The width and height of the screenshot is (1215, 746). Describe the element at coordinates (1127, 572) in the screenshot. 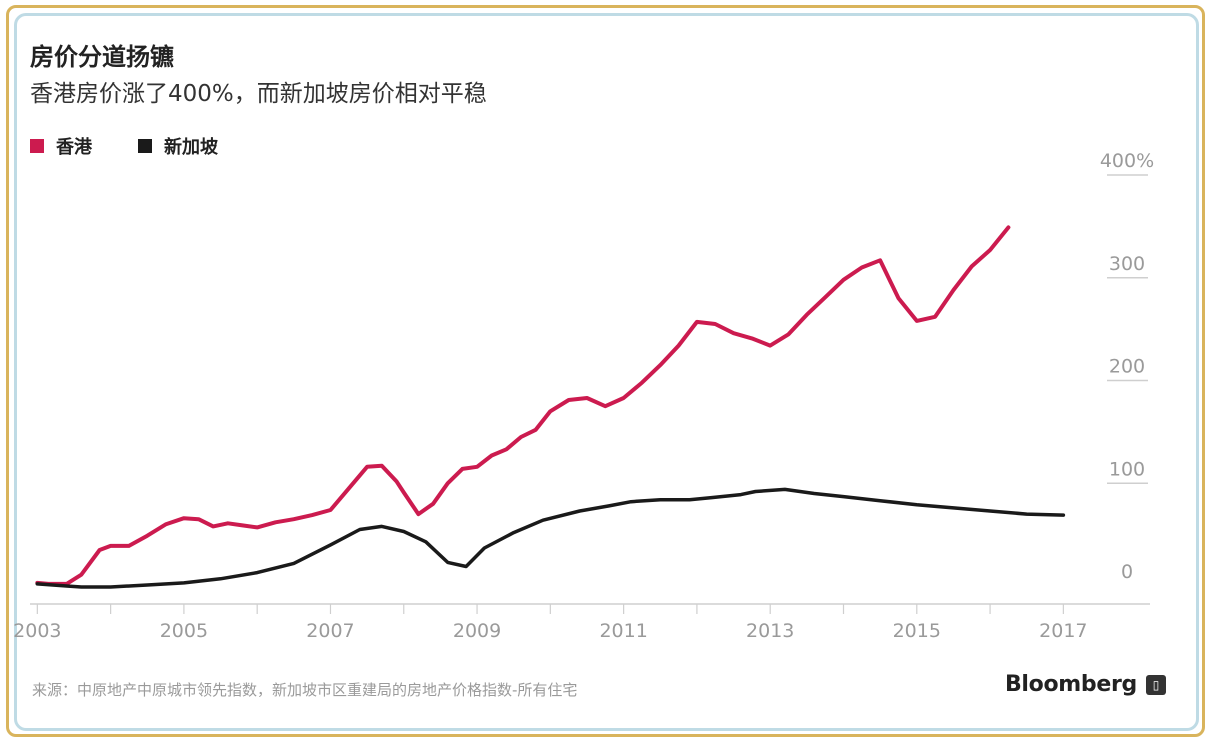

I see `y-tick-label: 0` at that location.